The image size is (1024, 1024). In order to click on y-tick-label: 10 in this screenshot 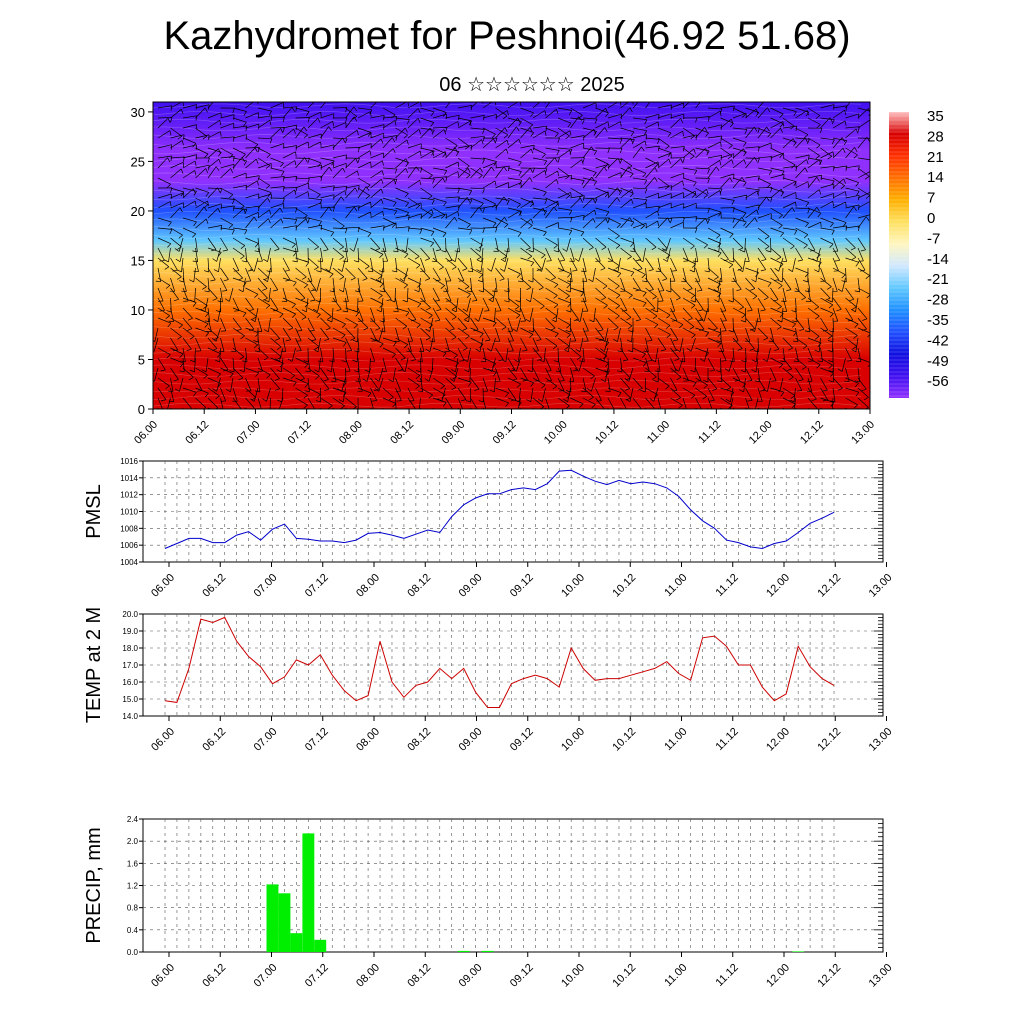, I will do `click(138, 310)`.